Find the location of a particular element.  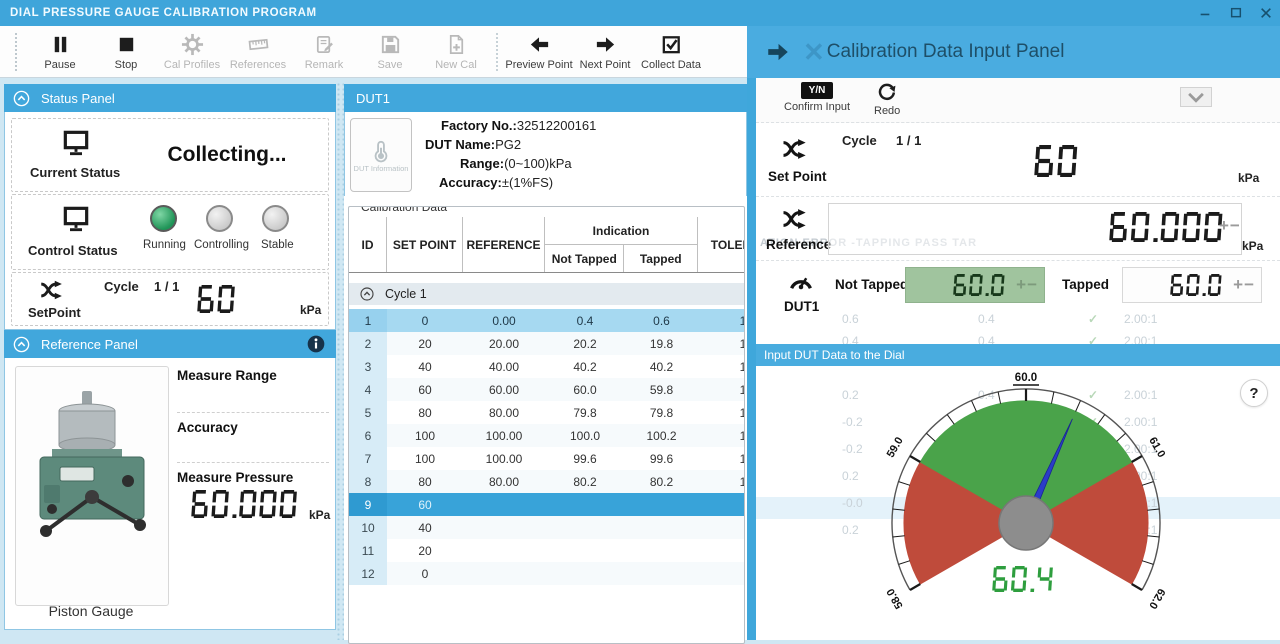

not-tapped-input: +− is located at coordinates (975, 285).